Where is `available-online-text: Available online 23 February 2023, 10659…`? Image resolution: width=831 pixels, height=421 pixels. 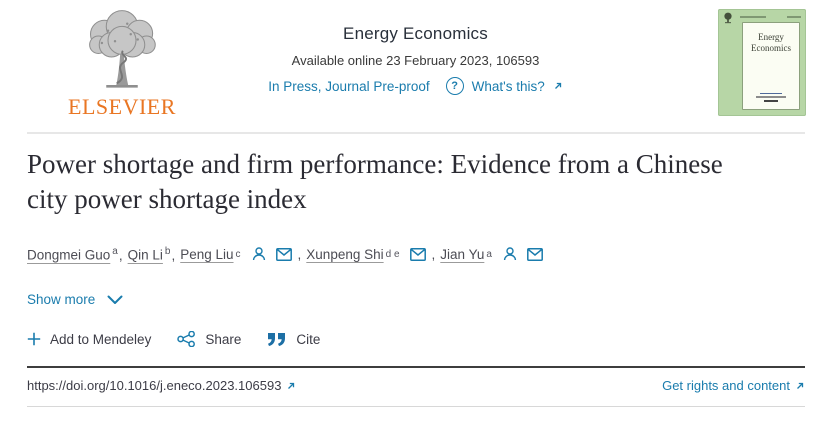 available-online-text: Available online 23 February 2023, 10659… is located at coordinates (415, 60).